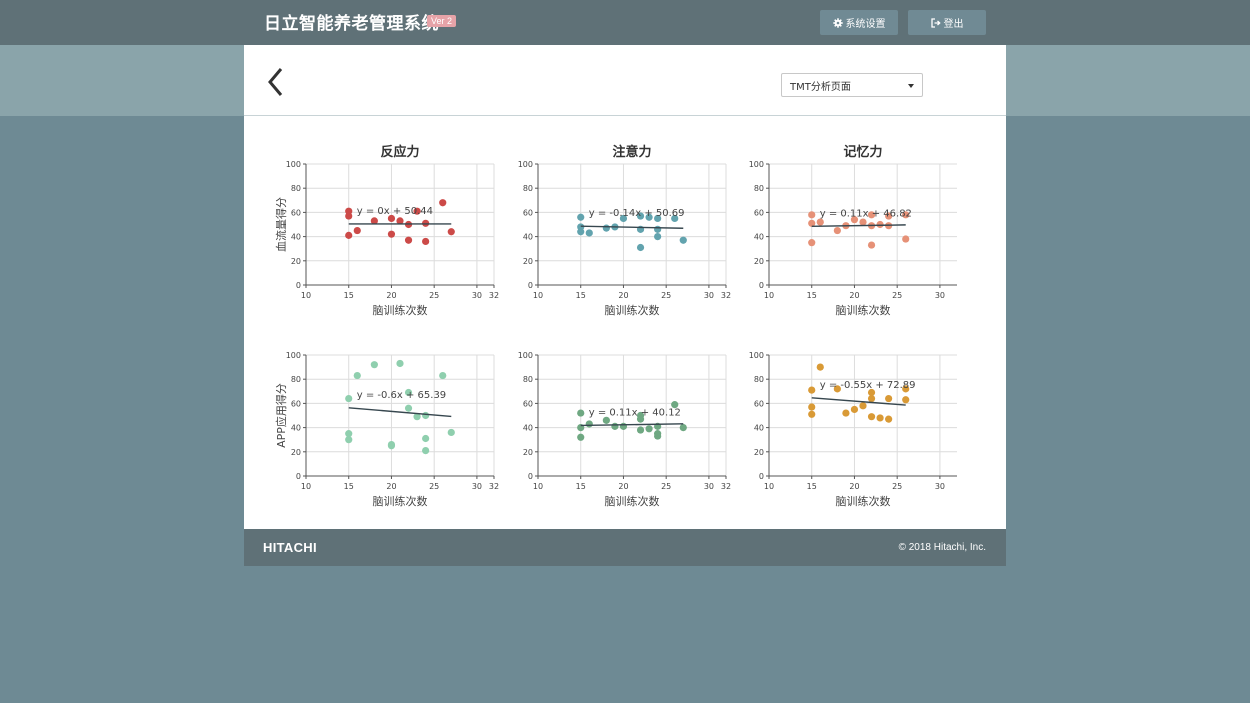  Describe the element at coordinates (625, 22) in the screenshot. I see `top-navbar: 日立智能养老管理系统 Ver 2 系统设置 登出` at that location.